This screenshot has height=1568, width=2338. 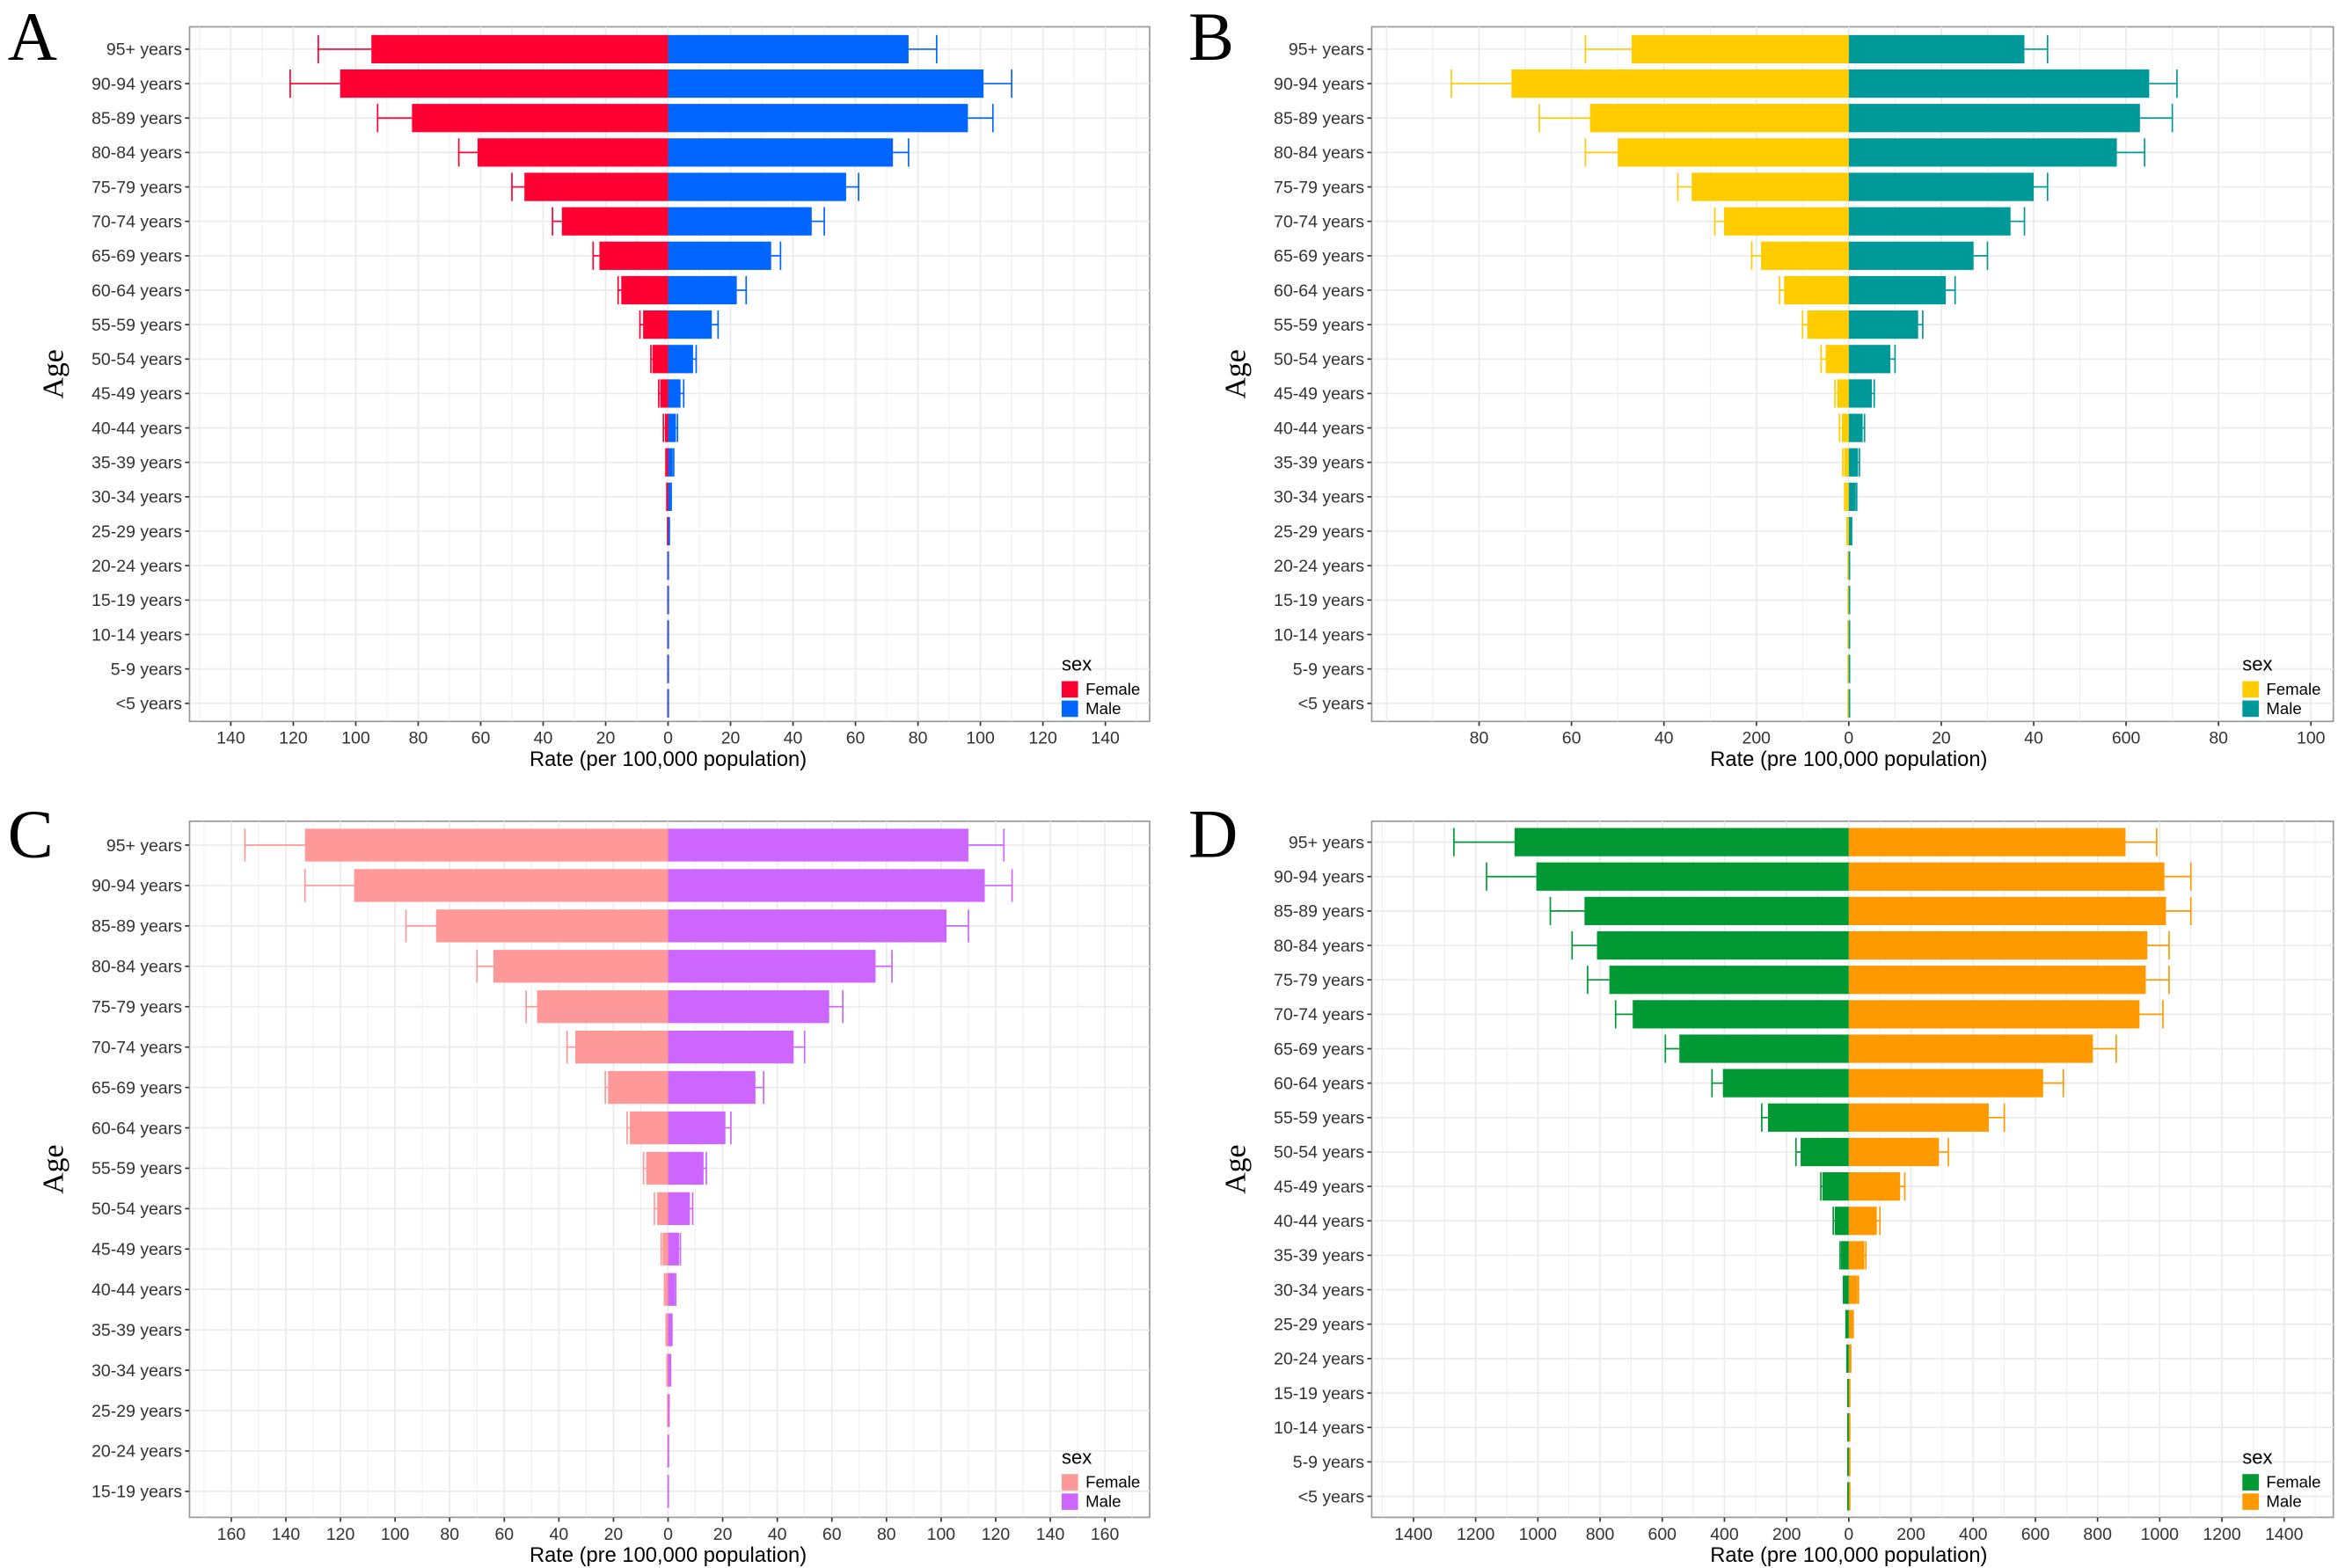 What do you see at coordinates (1910, 1534) in the screenshot?
I see `x-tick-label: 200` at bounding box center [1910, 1534].